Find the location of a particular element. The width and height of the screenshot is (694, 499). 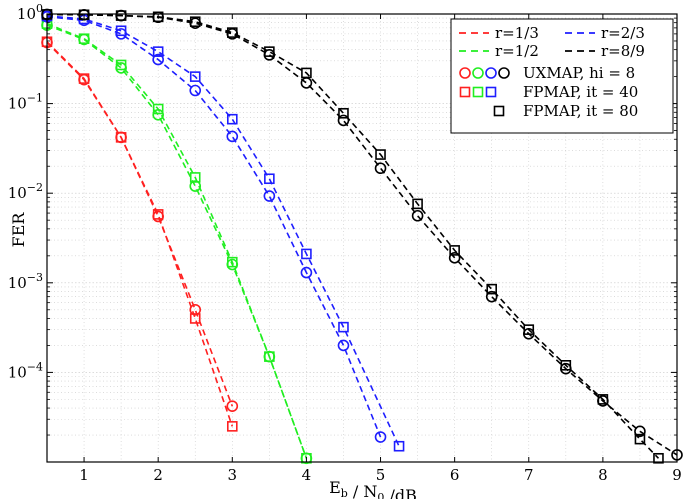

x-tick-label: 7 is located at coordinates (529, 475).